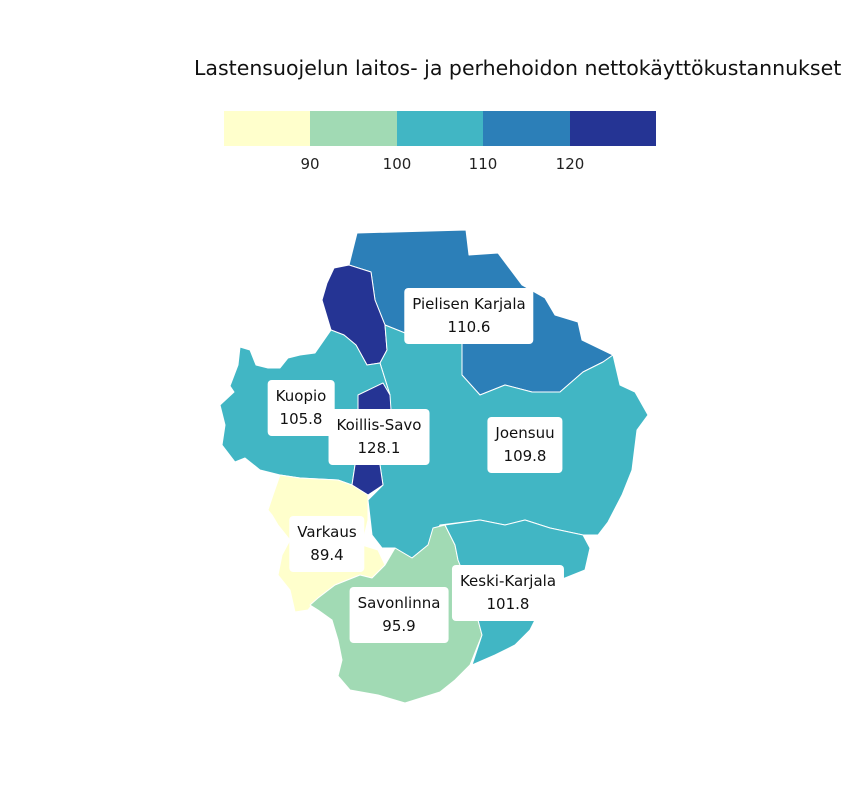  I want to click on label-savonlinna: Savonlinna 95.9, so click(399, 615).